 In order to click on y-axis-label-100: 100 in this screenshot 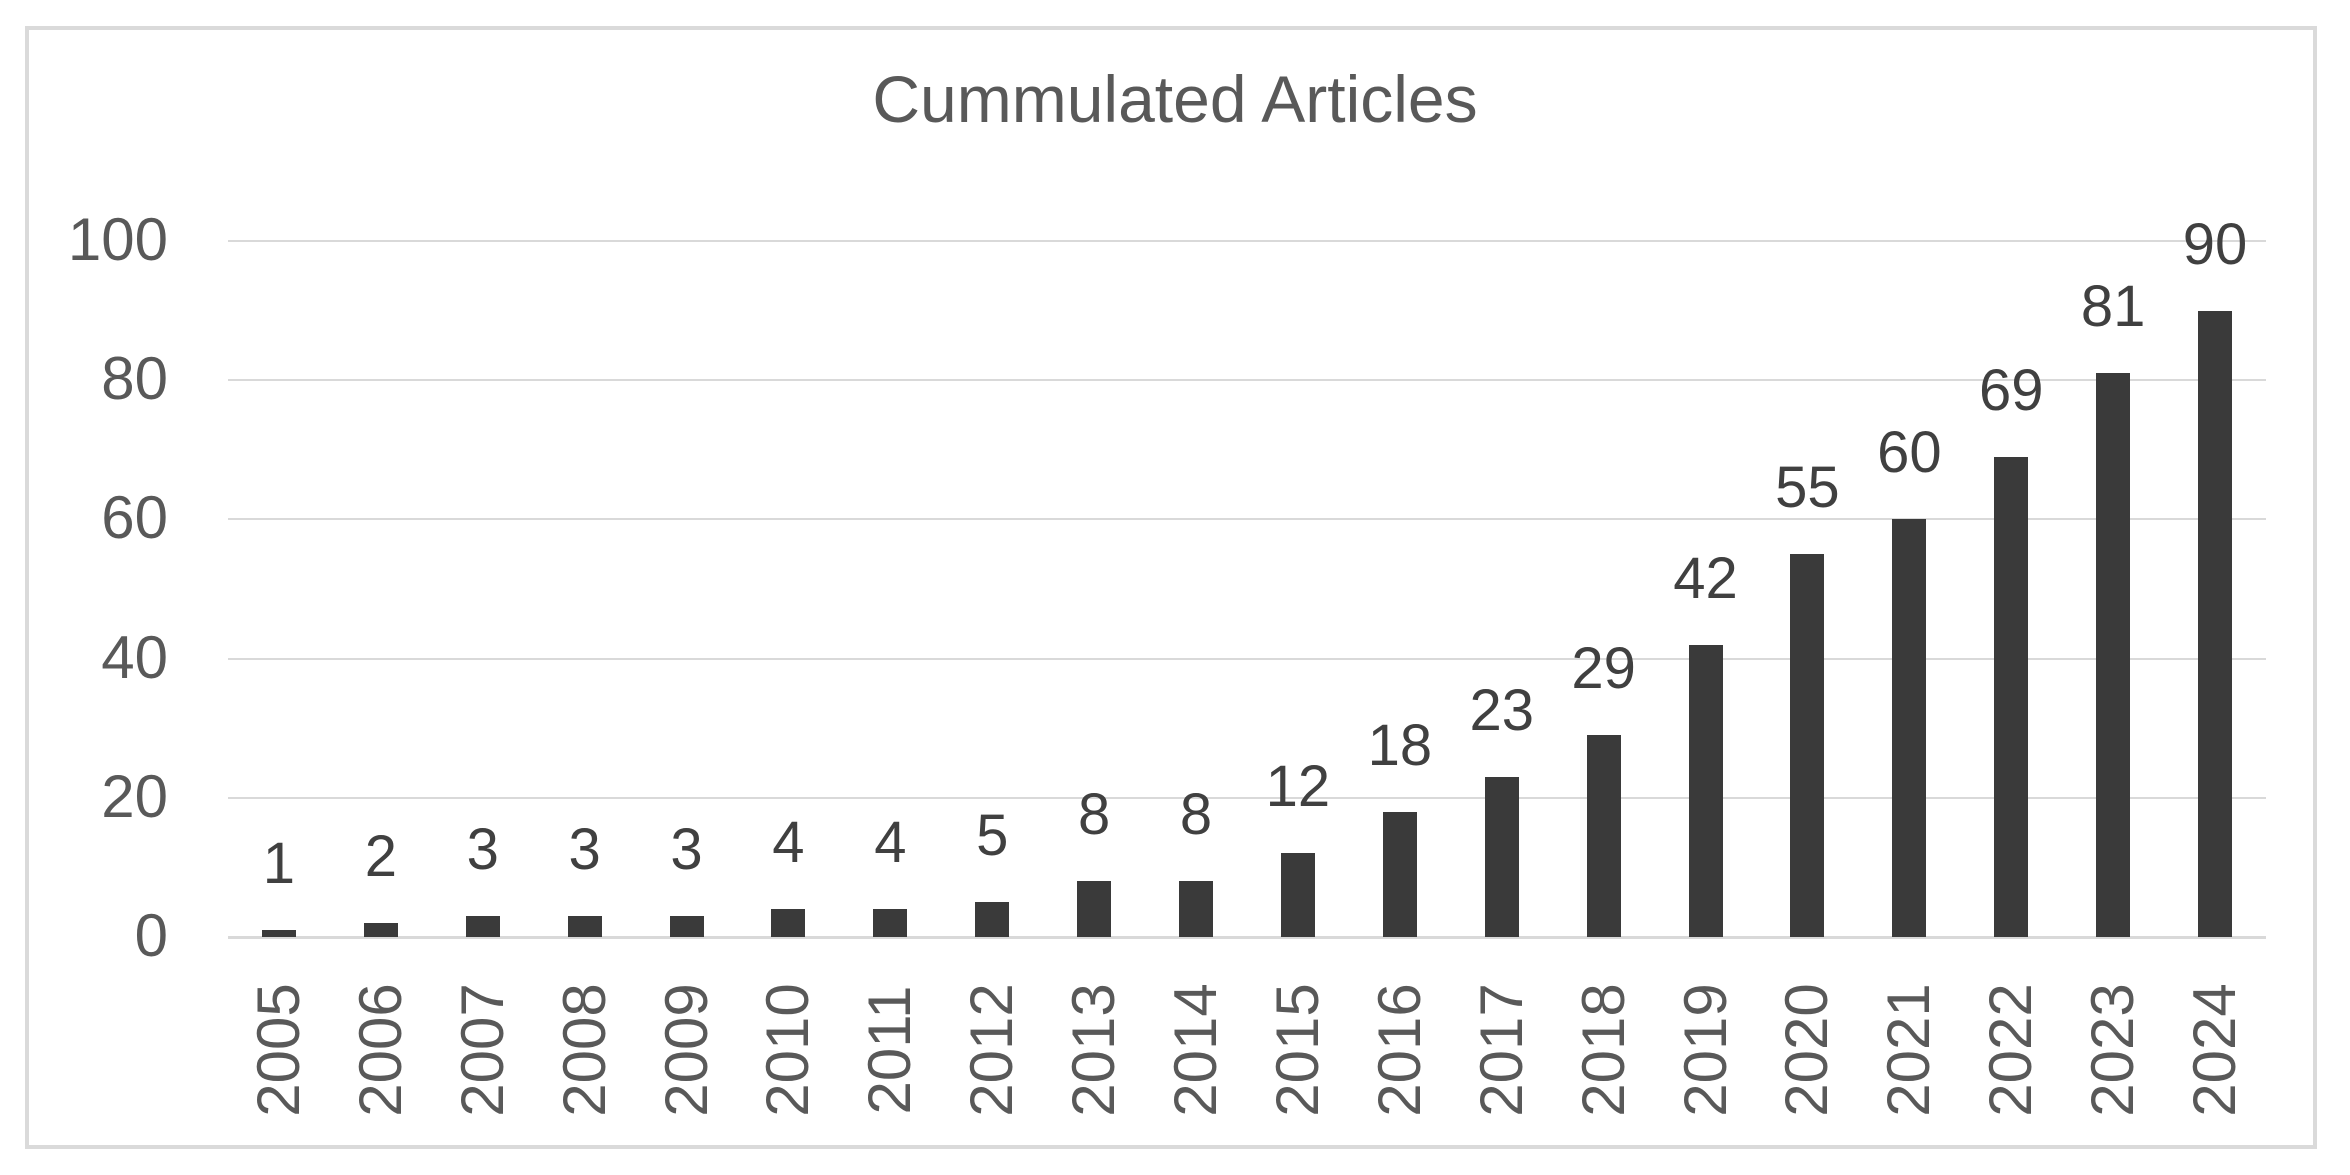, I will do `click(117, 239)`.